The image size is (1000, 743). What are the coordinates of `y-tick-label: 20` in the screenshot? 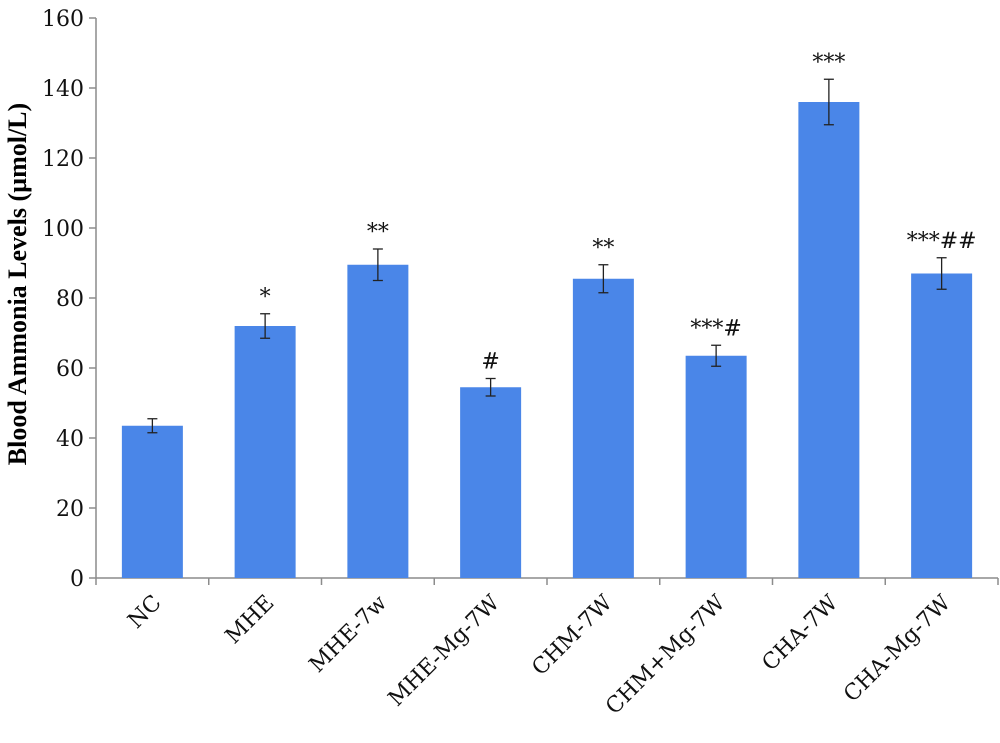 It's located at (70, 509).